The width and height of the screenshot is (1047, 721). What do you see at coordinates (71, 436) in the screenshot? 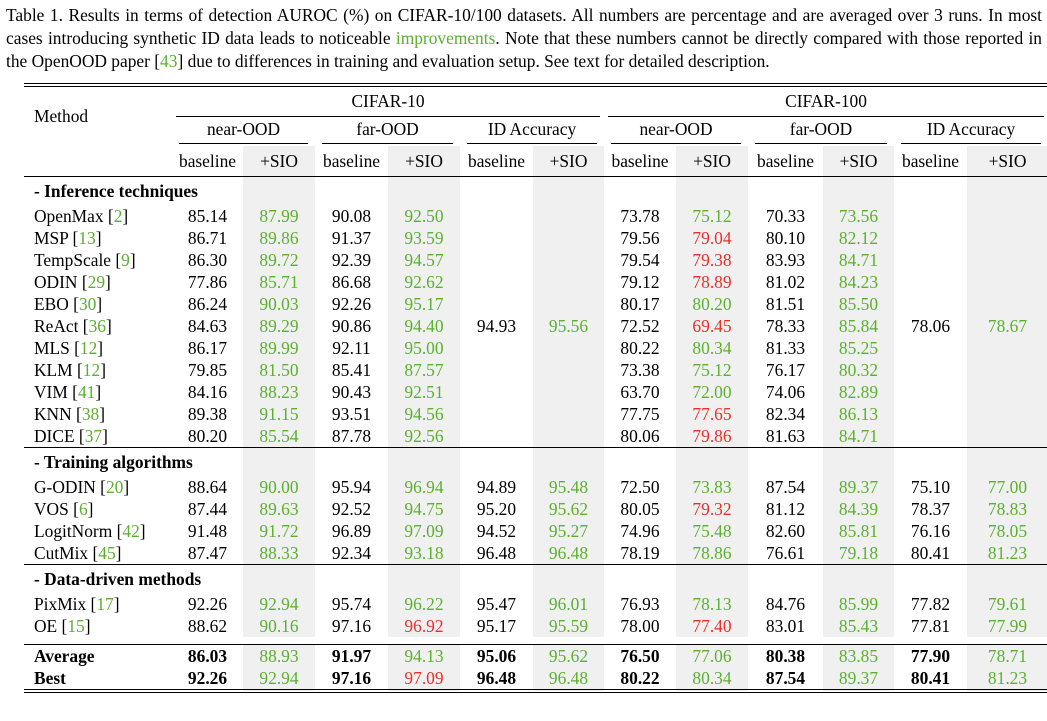
I see `method-name: DICE [37]` at bounding box center [71, 436].